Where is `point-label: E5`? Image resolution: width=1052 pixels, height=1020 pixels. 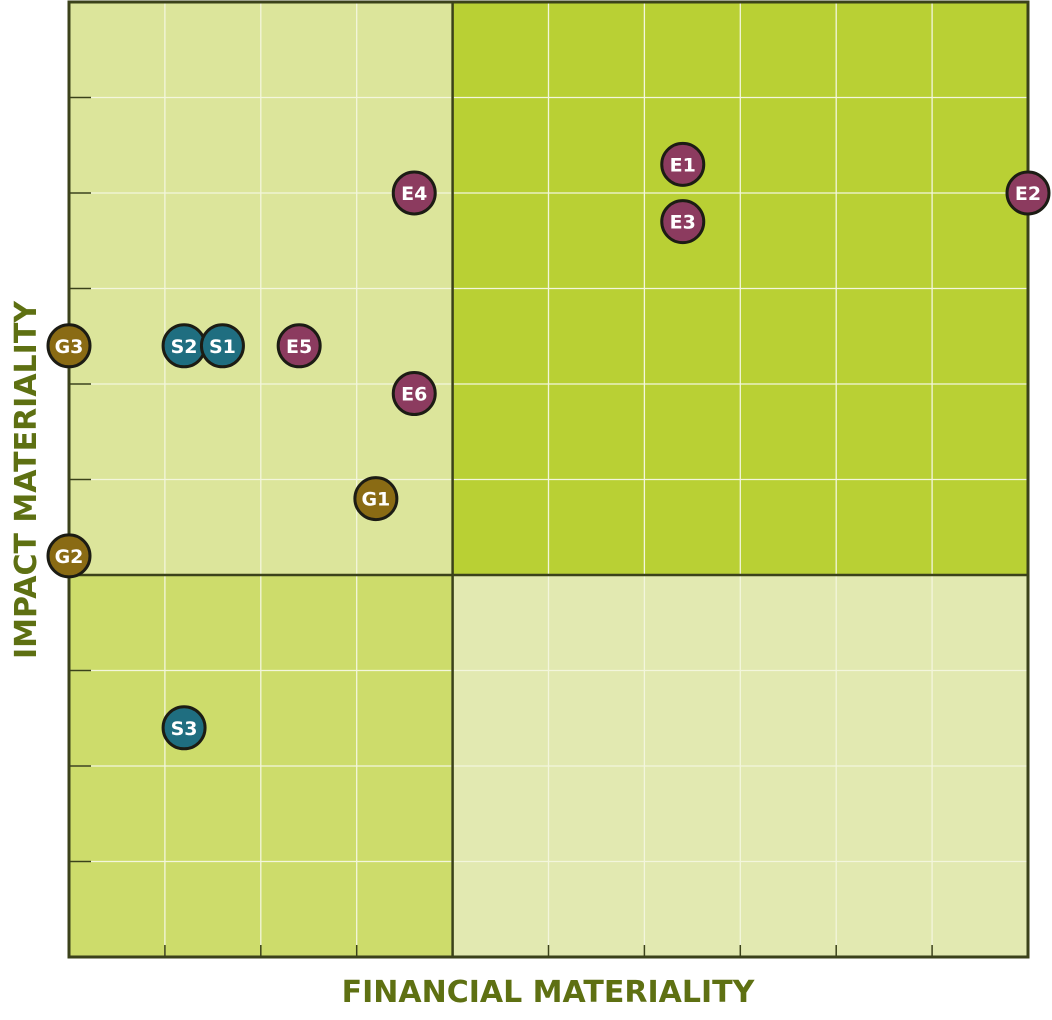 point-label: E5 is located at coordinates (299, 347).